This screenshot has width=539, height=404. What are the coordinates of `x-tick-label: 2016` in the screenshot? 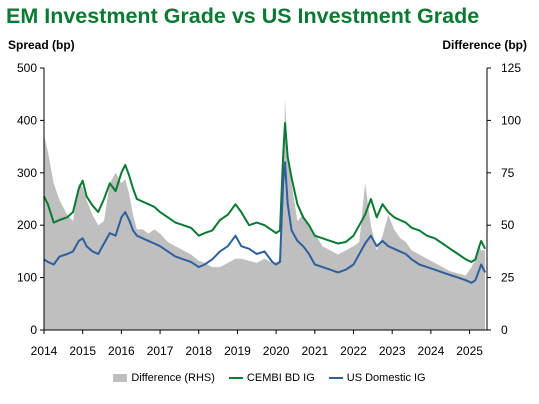 It's located at (121, 351).